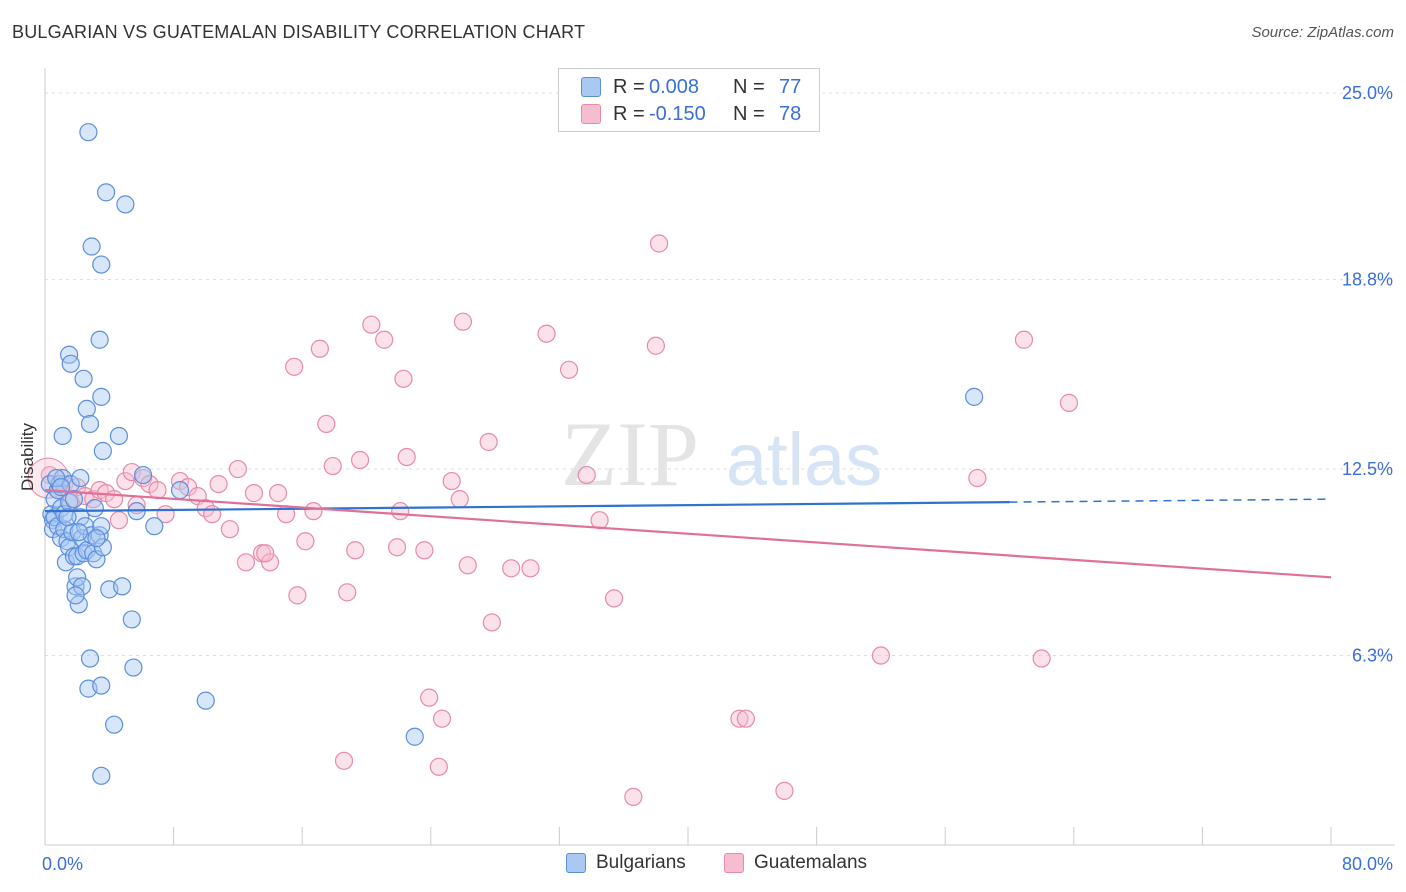  What do you see at coordinates (1367, 93) in the screenshot?
I see `y-tick-label: 25.0%` at bounding box center [1367, 93].